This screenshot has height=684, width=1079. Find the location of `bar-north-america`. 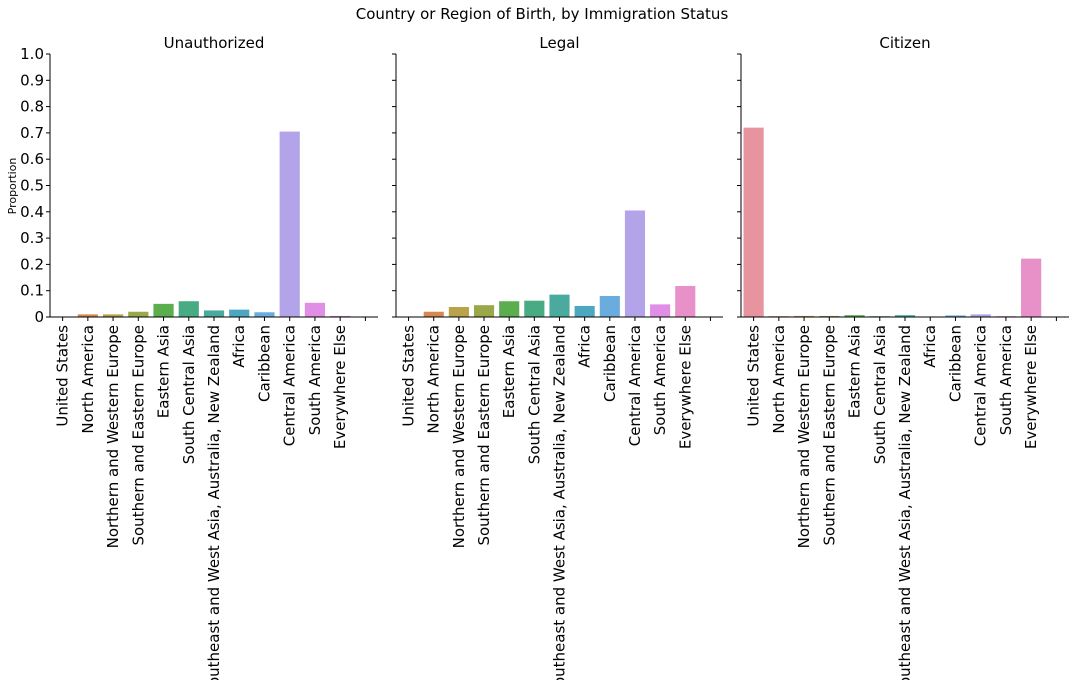

bar-north-america is located at coordinates (434, 314).